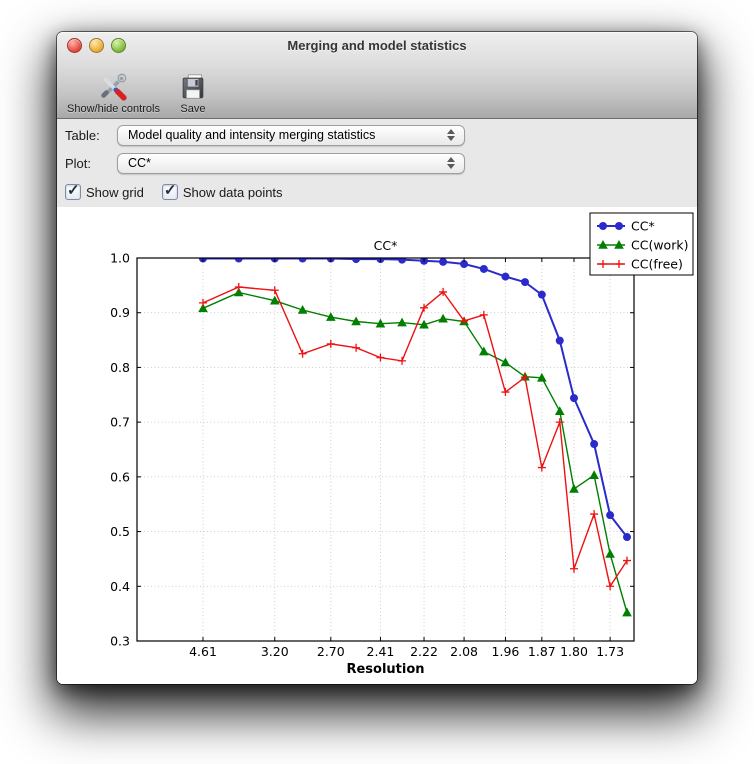 Image resolution: width=754 pixels, height=764 pixels. Describe the element at coordinates (424, 651) in the screenshot. I see `svg-text: 2.22` at that location.